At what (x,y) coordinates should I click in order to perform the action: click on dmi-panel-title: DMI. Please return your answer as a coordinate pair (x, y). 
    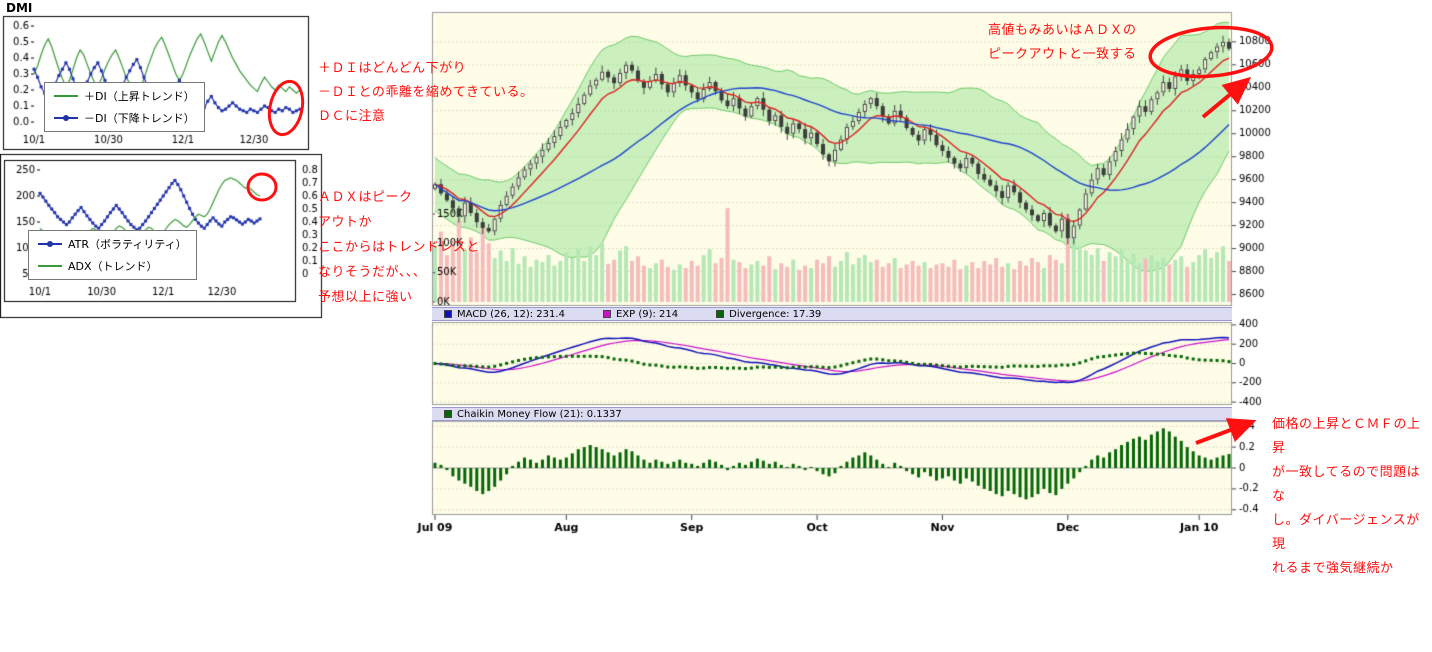
    Looking at the image, I should click on (19, 8).